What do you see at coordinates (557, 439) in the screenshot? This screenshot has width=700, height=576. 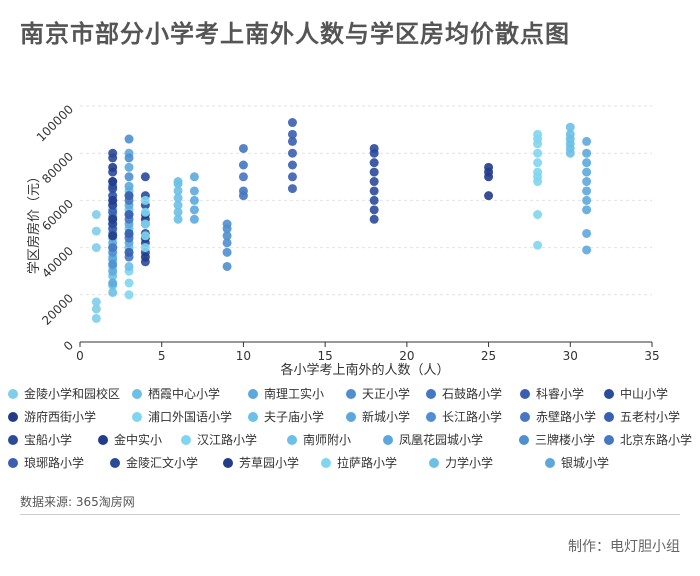 I see `legend-item: 三牌楼小学` at bounding box center [557, 439].